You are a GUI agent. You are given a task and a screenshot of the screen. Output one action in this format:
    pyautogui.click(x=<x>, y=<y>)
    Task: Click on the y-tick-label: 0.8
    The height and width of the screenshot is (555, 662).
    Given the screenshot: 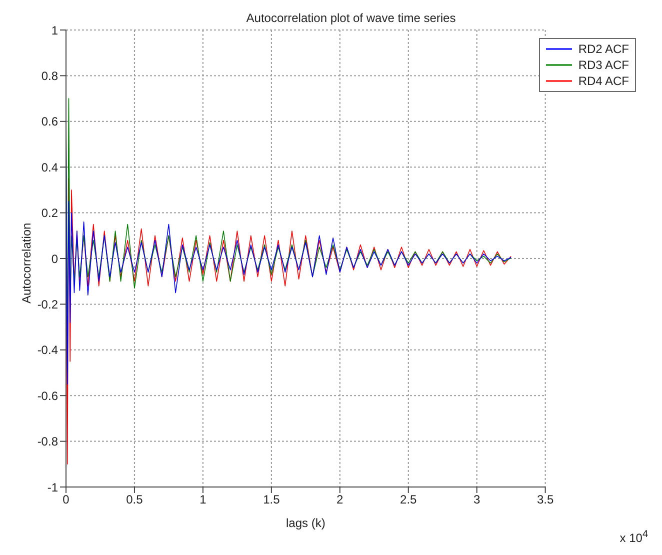 What is the action you would take?
    pyautogui.click(x=49, y=75)
    